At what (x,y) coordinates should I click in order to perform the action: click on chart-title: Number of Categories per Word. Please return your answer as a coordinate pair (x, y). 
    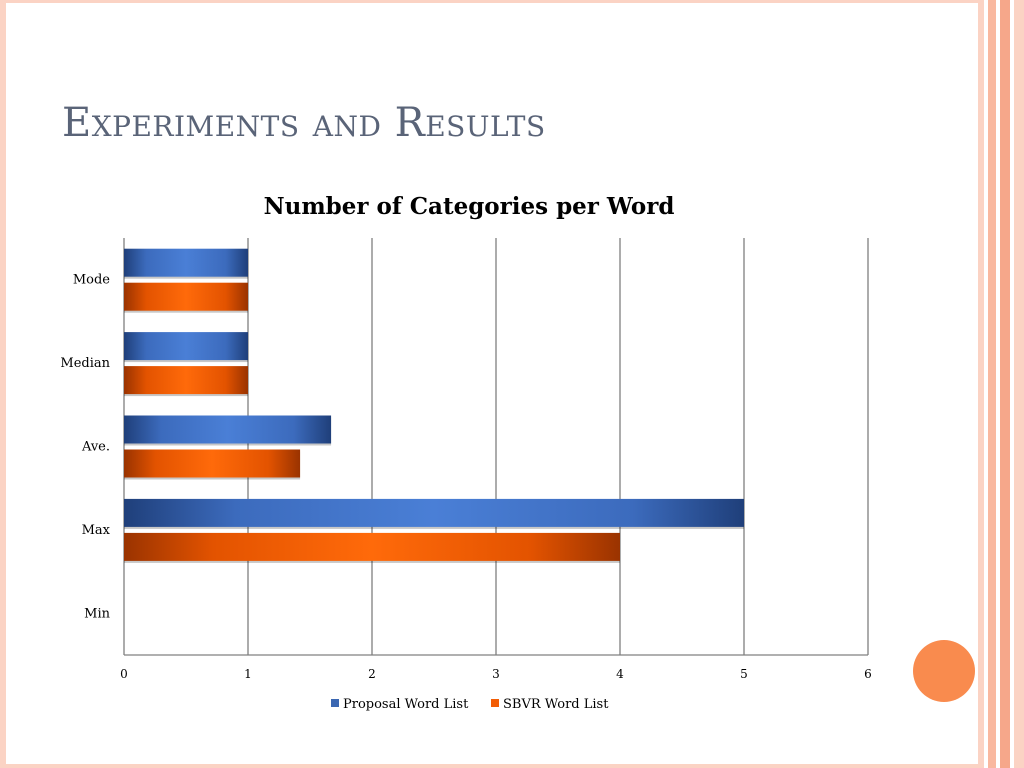
    Looking at the image, I should click on (469, 206).